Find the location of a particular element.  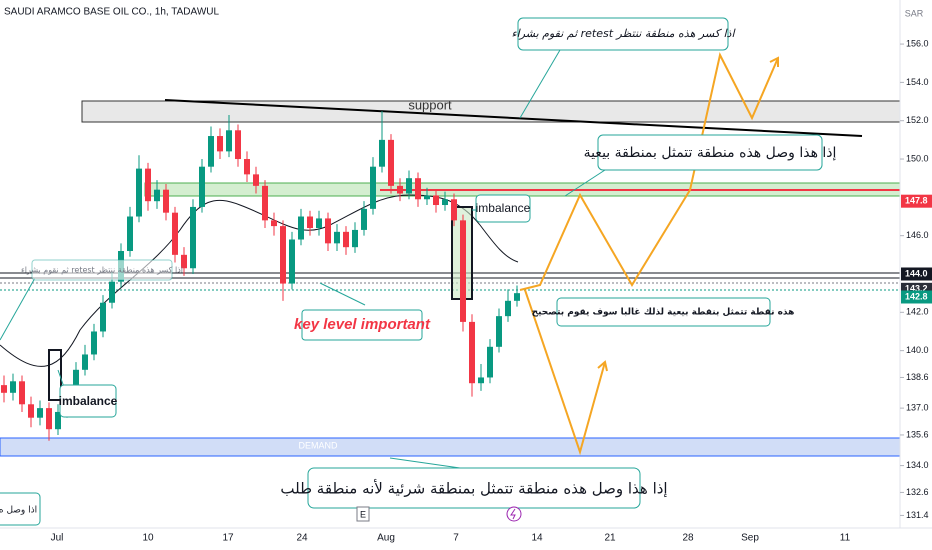

y-tick-label: 135.6 is located at coordinates (917, 434).